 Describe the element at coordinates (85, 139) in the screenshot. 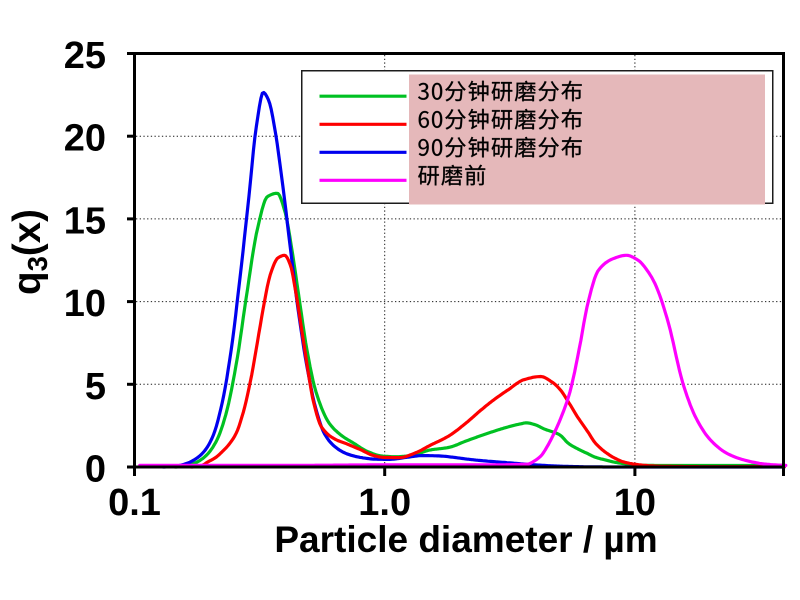

I see `svg-text: 20` at that location.